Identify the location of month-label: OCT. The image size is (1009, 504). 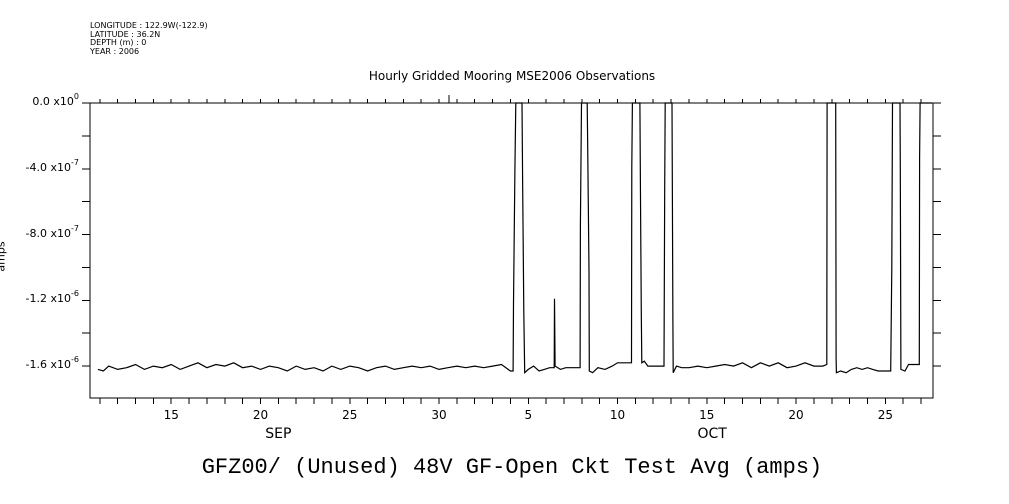
(712, 434).